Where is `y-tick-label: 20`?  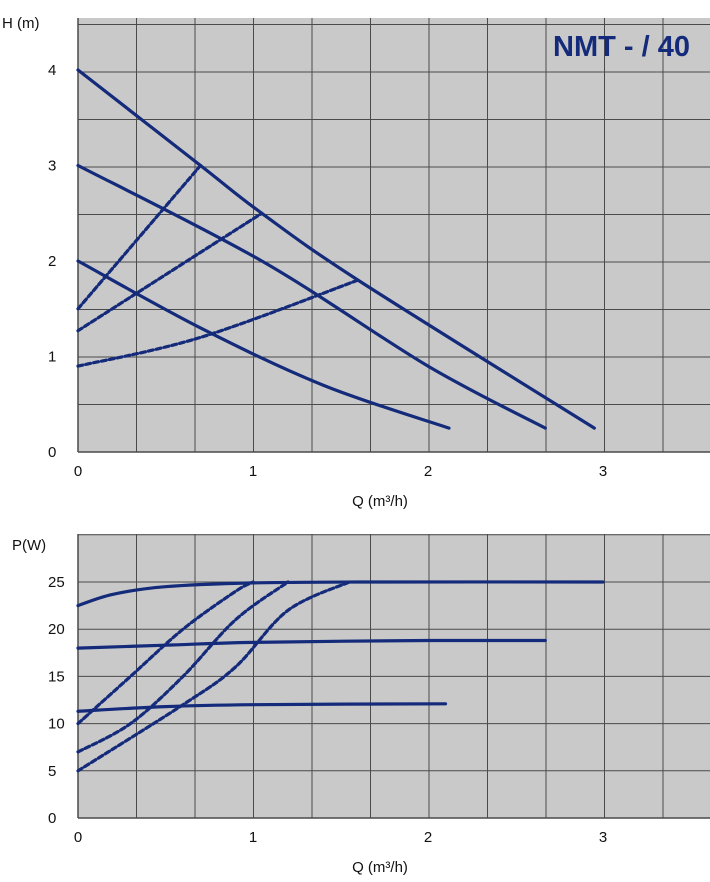
y-tick-label: 20 is located at coordinates (56, 629).